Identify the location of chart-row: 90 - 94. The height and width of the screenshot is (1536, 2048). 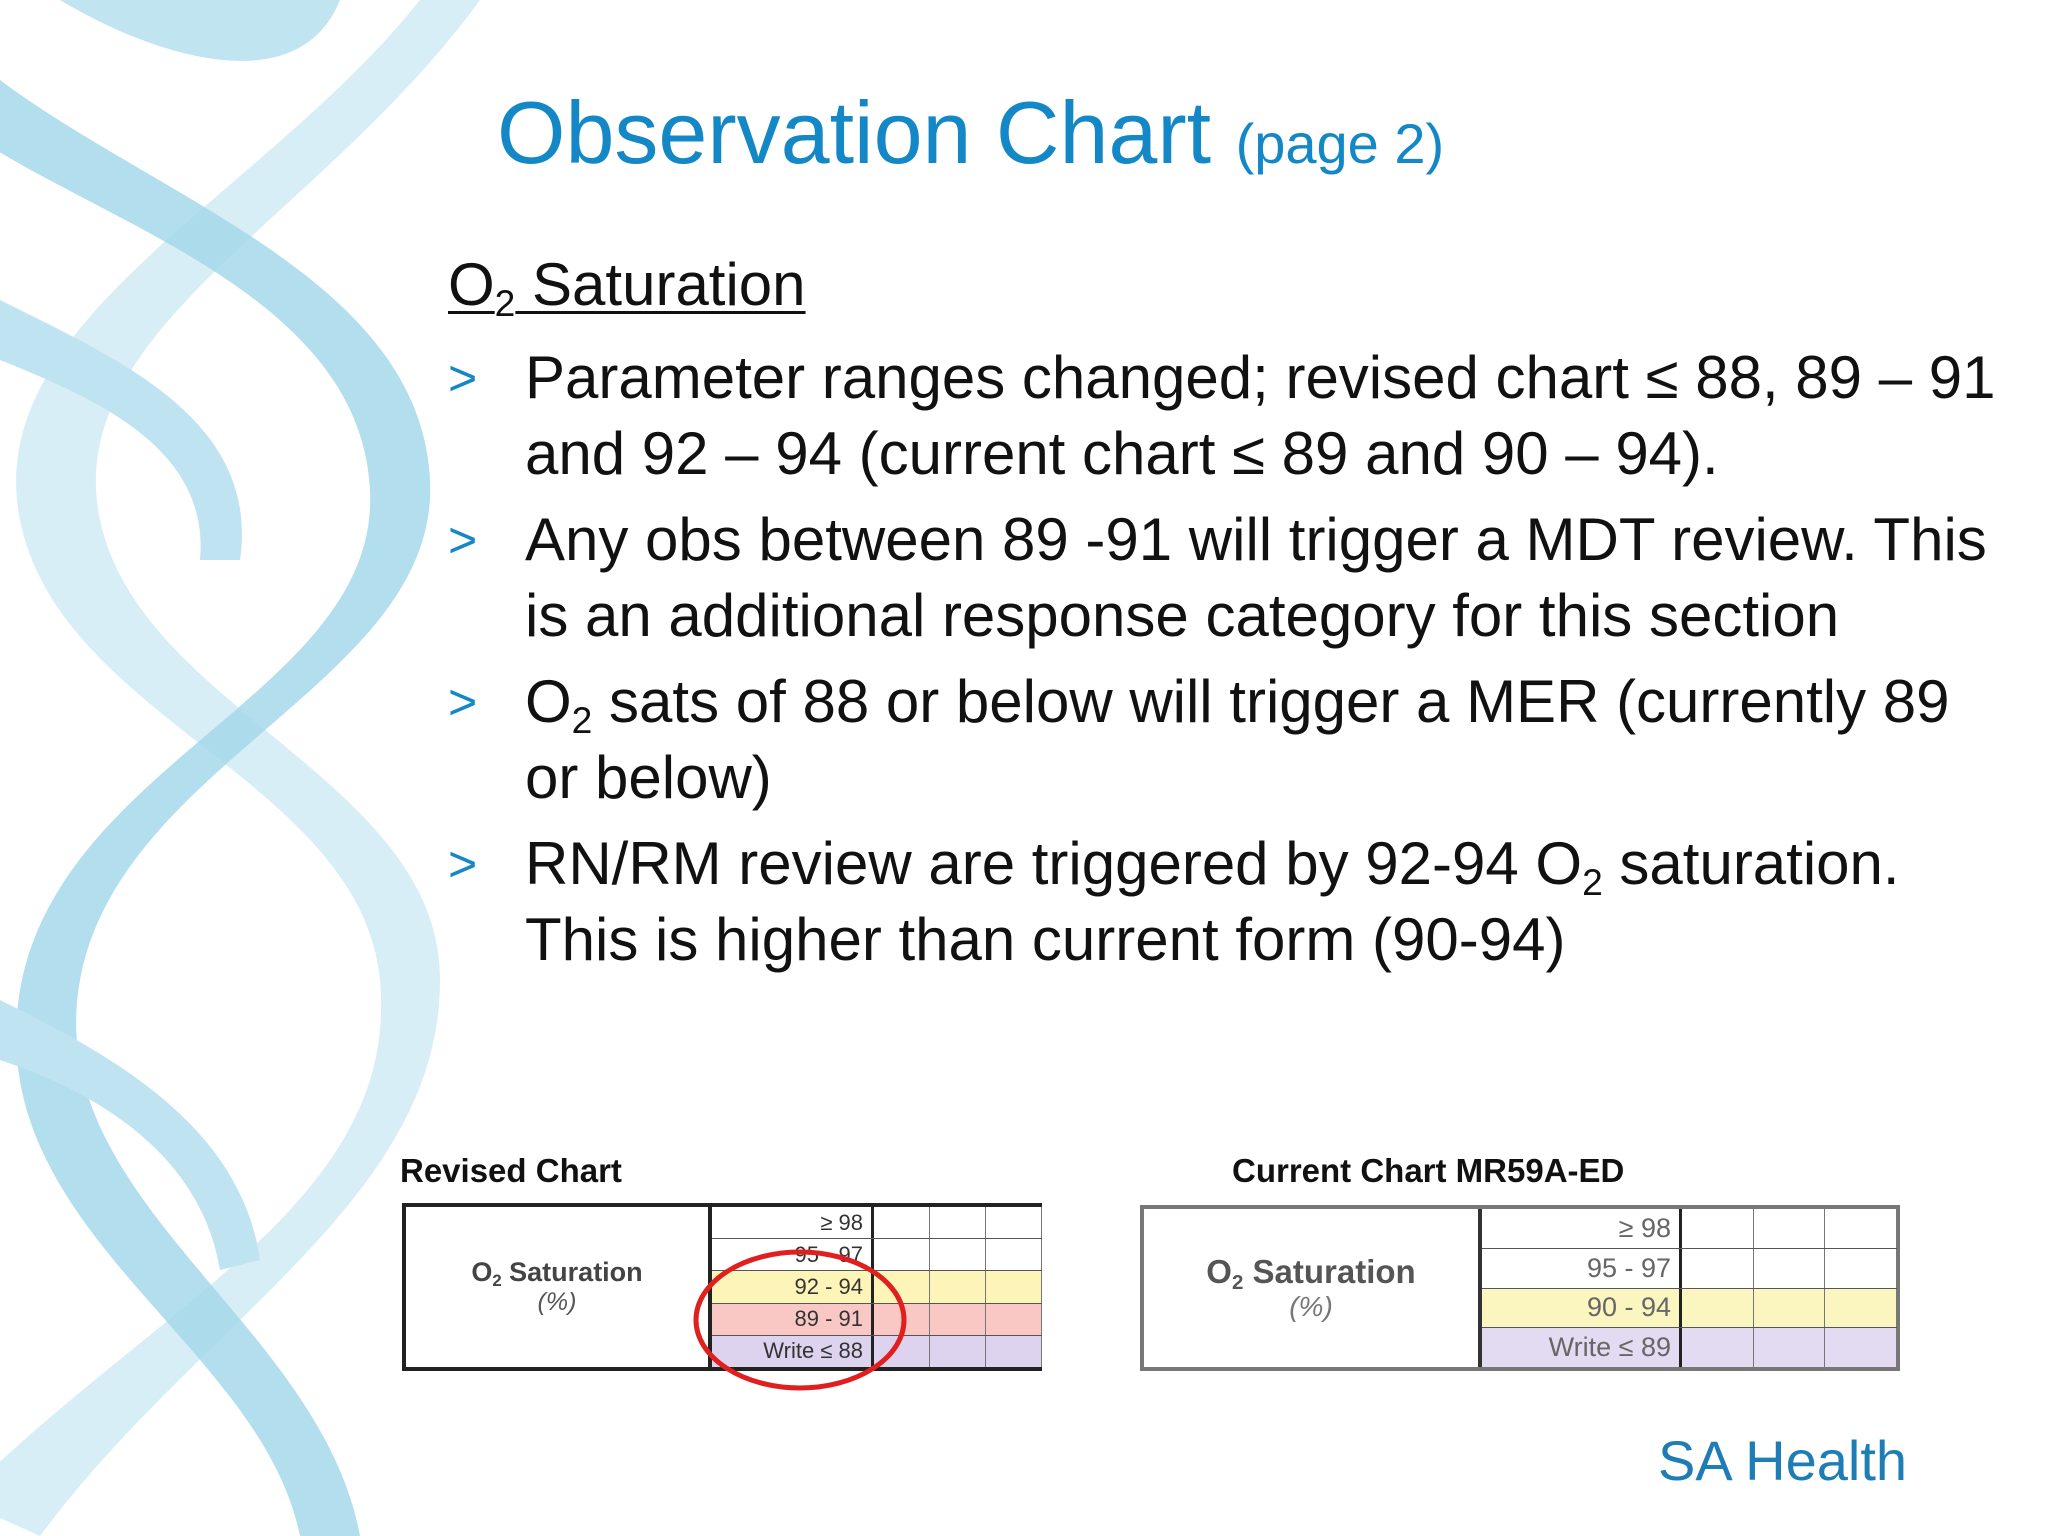
(1690, 1308).